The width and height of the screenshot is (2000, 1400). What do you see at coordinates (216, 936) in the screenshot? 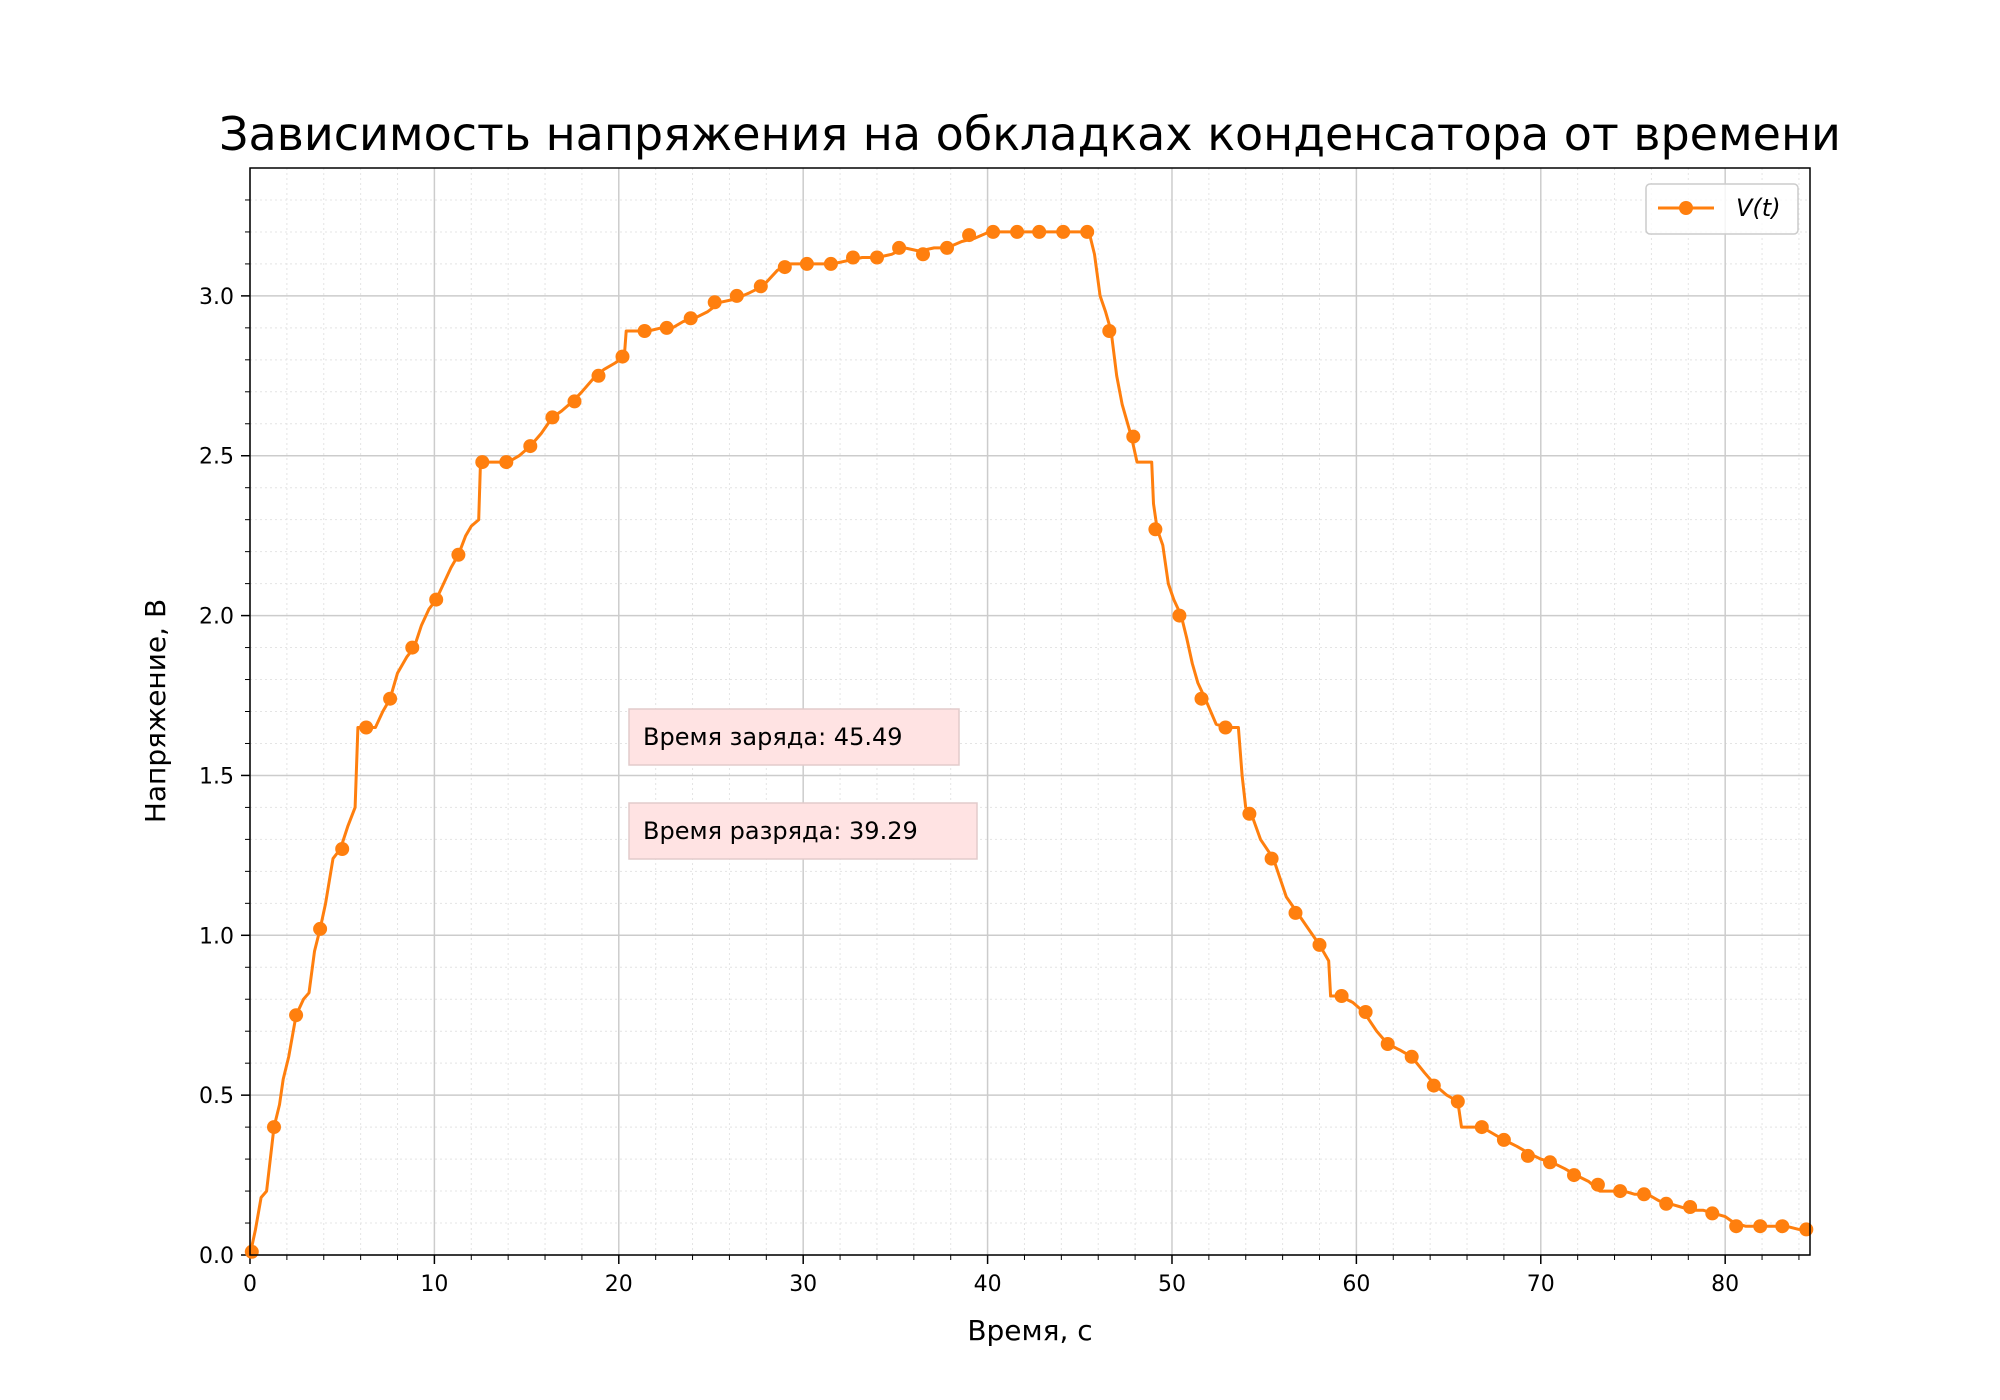
I see `y-tick-label: 1.0` at bounding box center [216, 936].